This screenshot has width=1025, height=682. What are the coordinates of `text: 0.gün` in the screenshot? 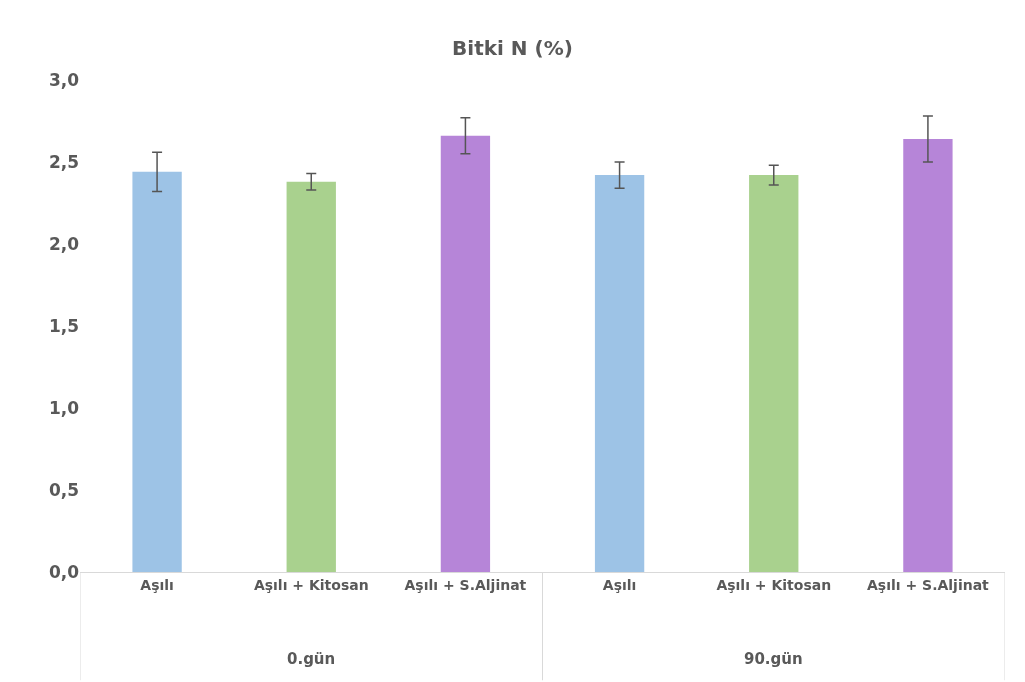 It's located at (311, 659).